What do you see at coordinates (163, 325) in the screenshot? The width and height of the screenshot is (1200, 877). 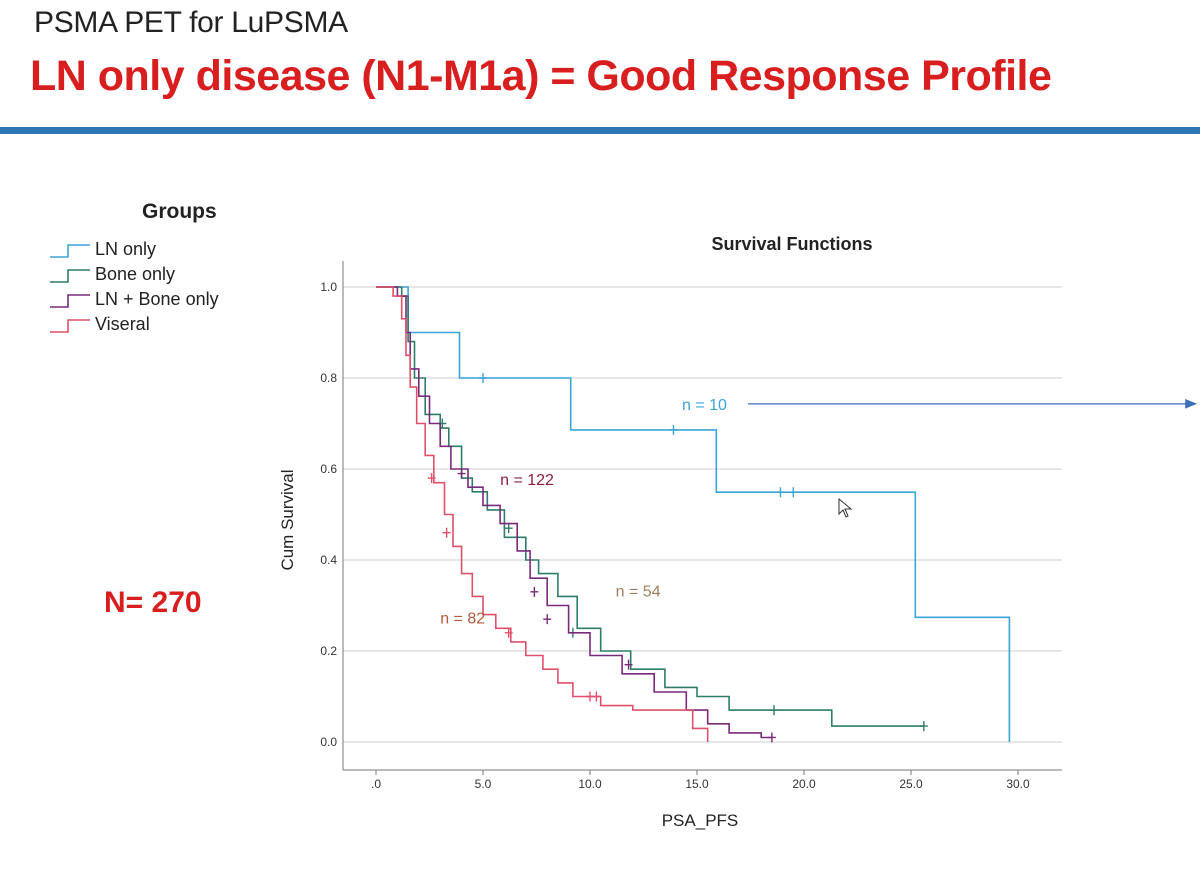 I see `legend-item-viseral: Viseral` at bounding box center [163, 325].